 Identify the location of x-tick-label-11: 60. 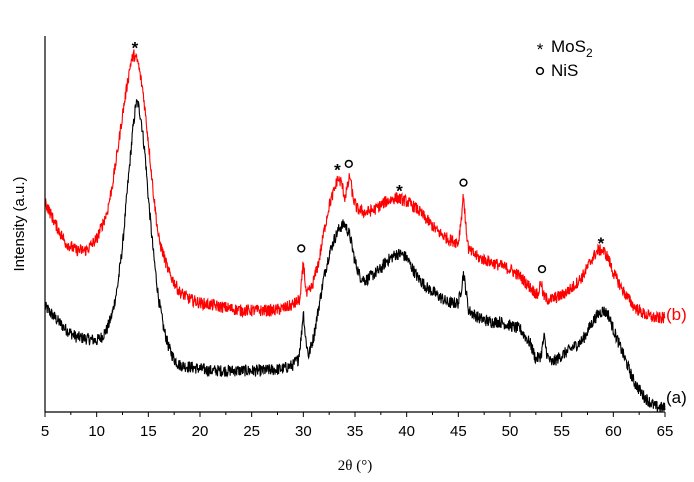
(613, 431).